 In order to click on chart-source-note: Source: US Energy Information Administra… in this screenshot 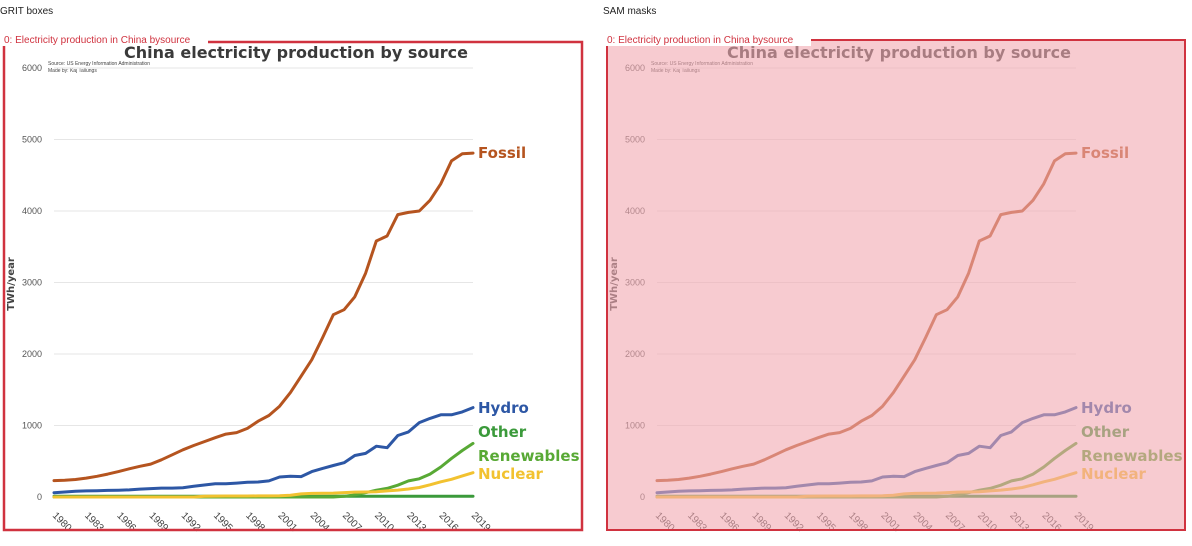, I will do `click(99, 64)`.